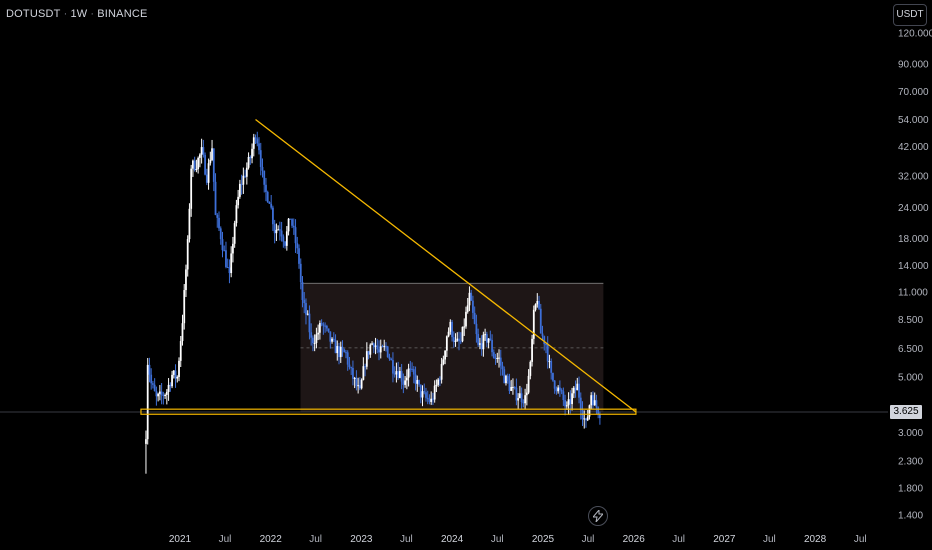 The width and height of the screenshot is (932, 550). I want to click on y-tick-label: 18.000, so click(913, 239).